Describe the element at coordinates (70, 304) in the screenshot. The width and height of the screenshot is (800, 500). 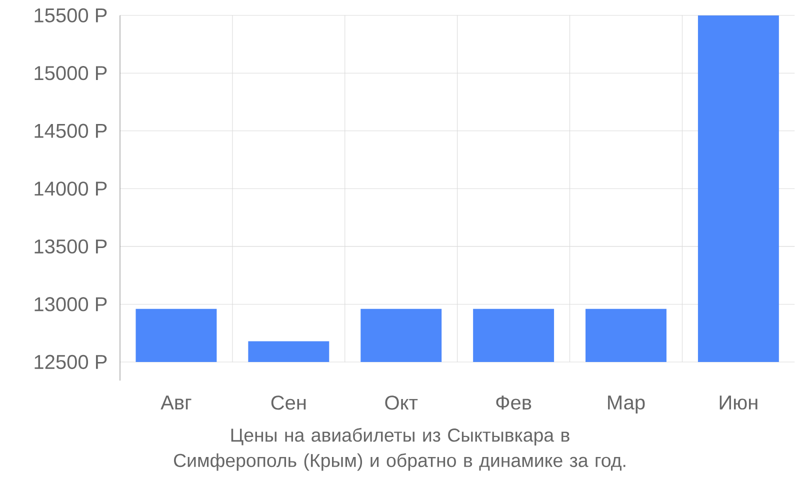
I see `y-tick-label: 13000 Р` at that location.